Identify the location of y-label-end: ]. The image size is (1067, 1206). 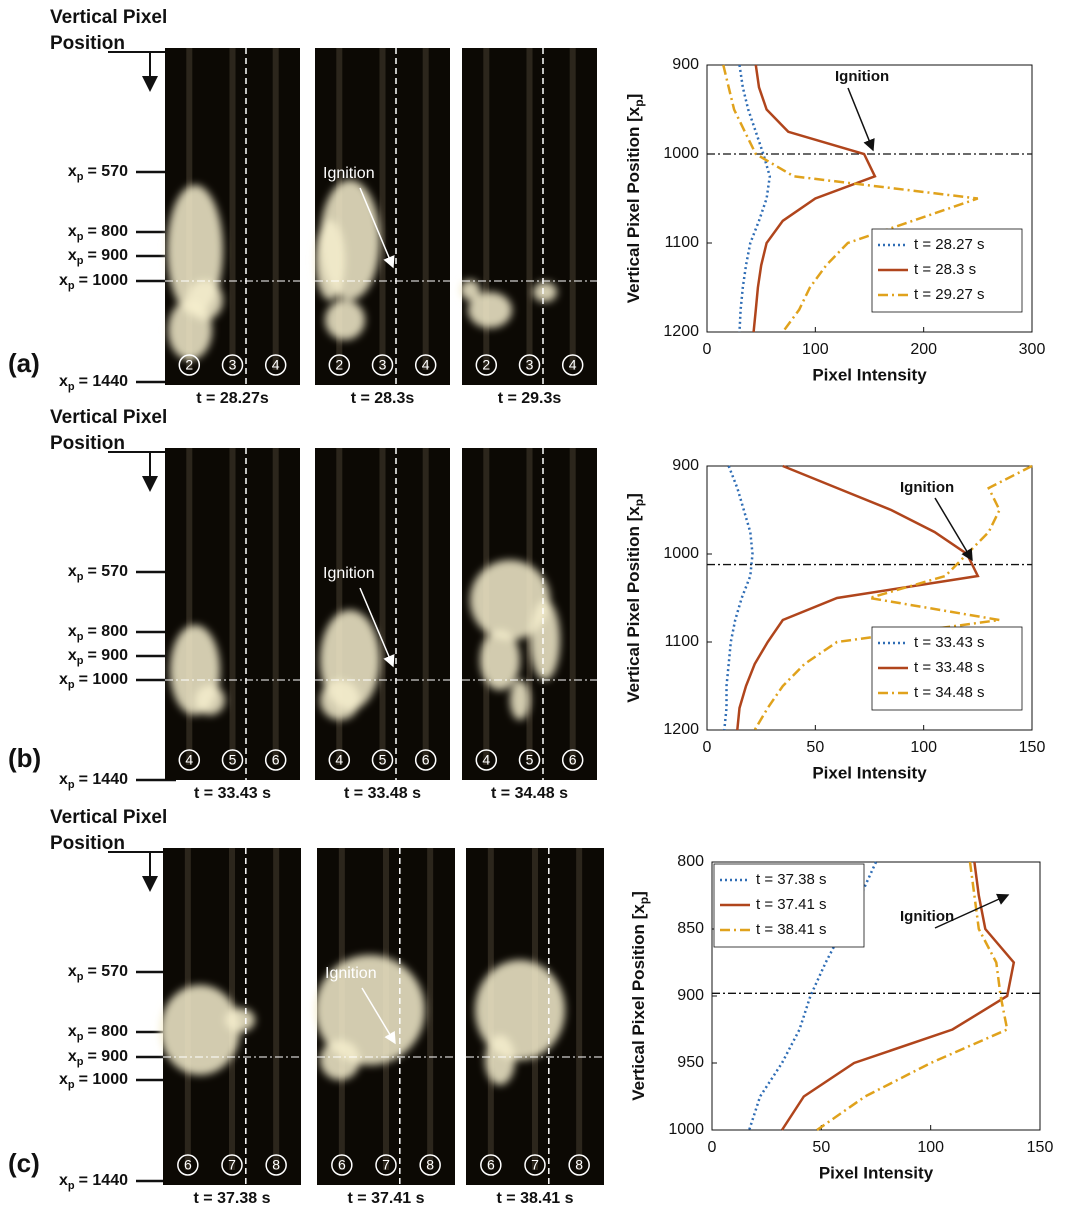
(638, 894).